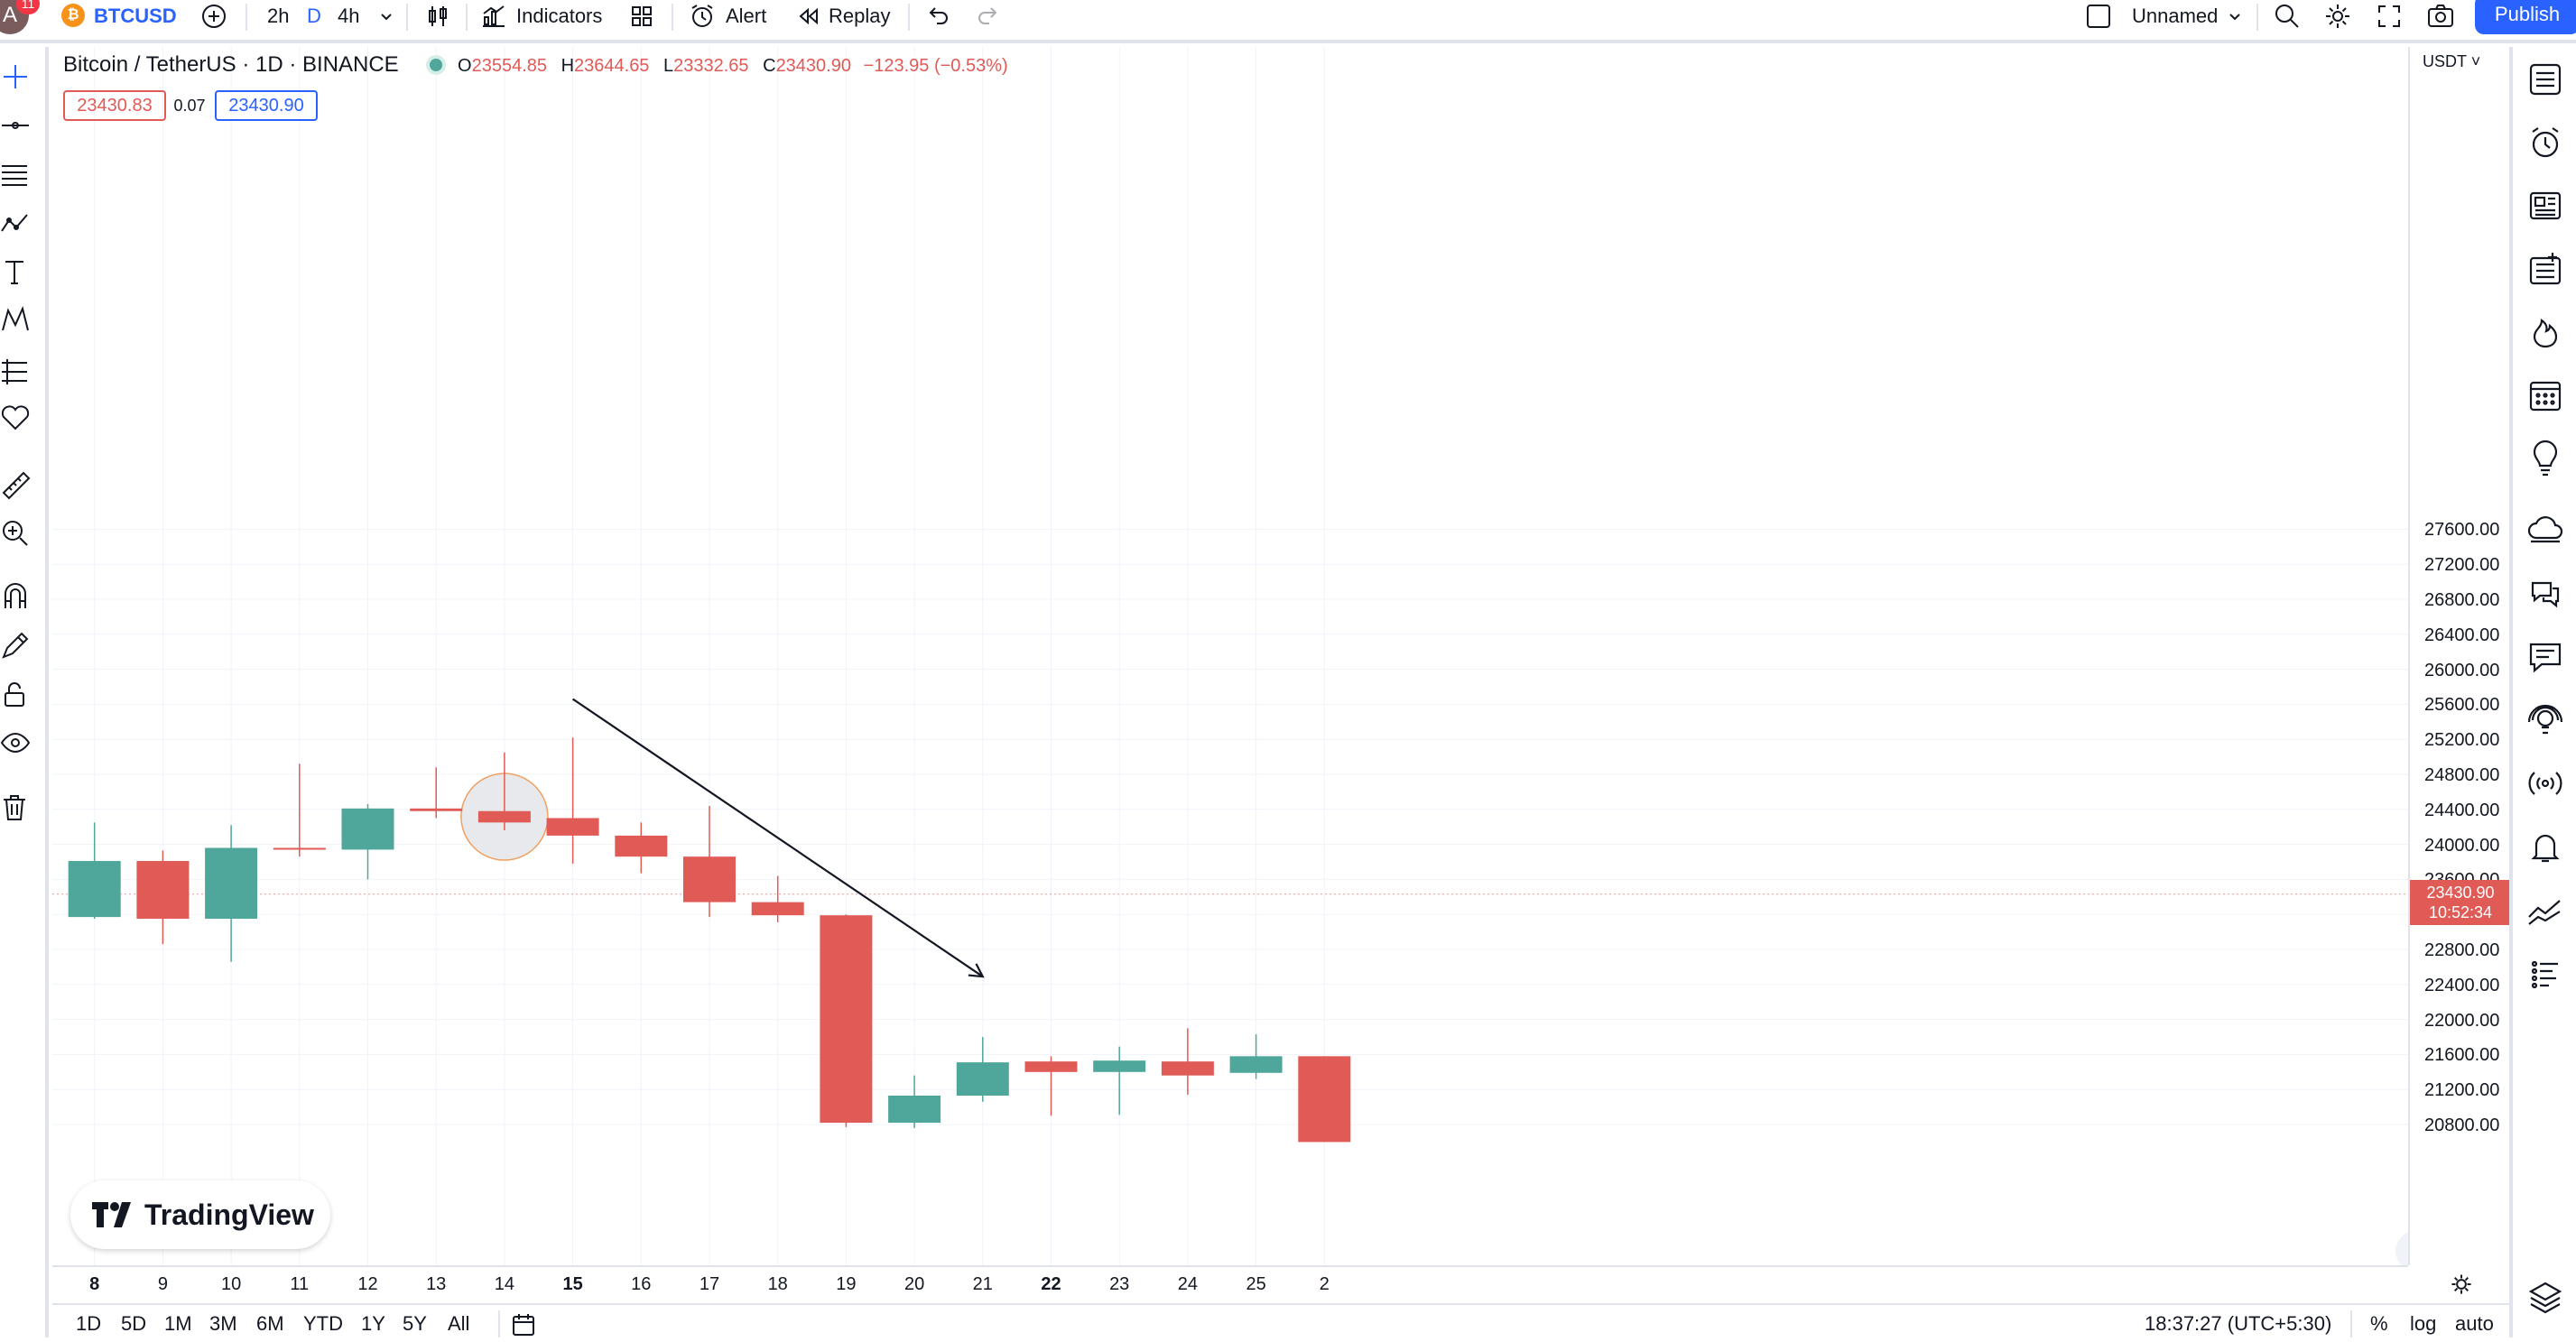 The image size is (2576, 1342). I want to click on publish-button: Publish, so click(2525, 17).